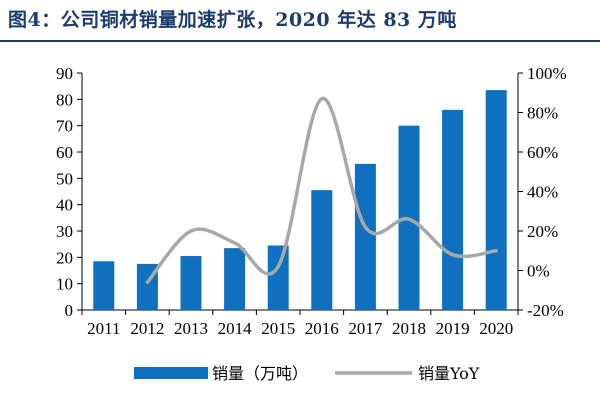  What do you see at coordinates (69, 310) in the screenshot?
I see `left-tick-label: 0` at bounding box center [69, 310].